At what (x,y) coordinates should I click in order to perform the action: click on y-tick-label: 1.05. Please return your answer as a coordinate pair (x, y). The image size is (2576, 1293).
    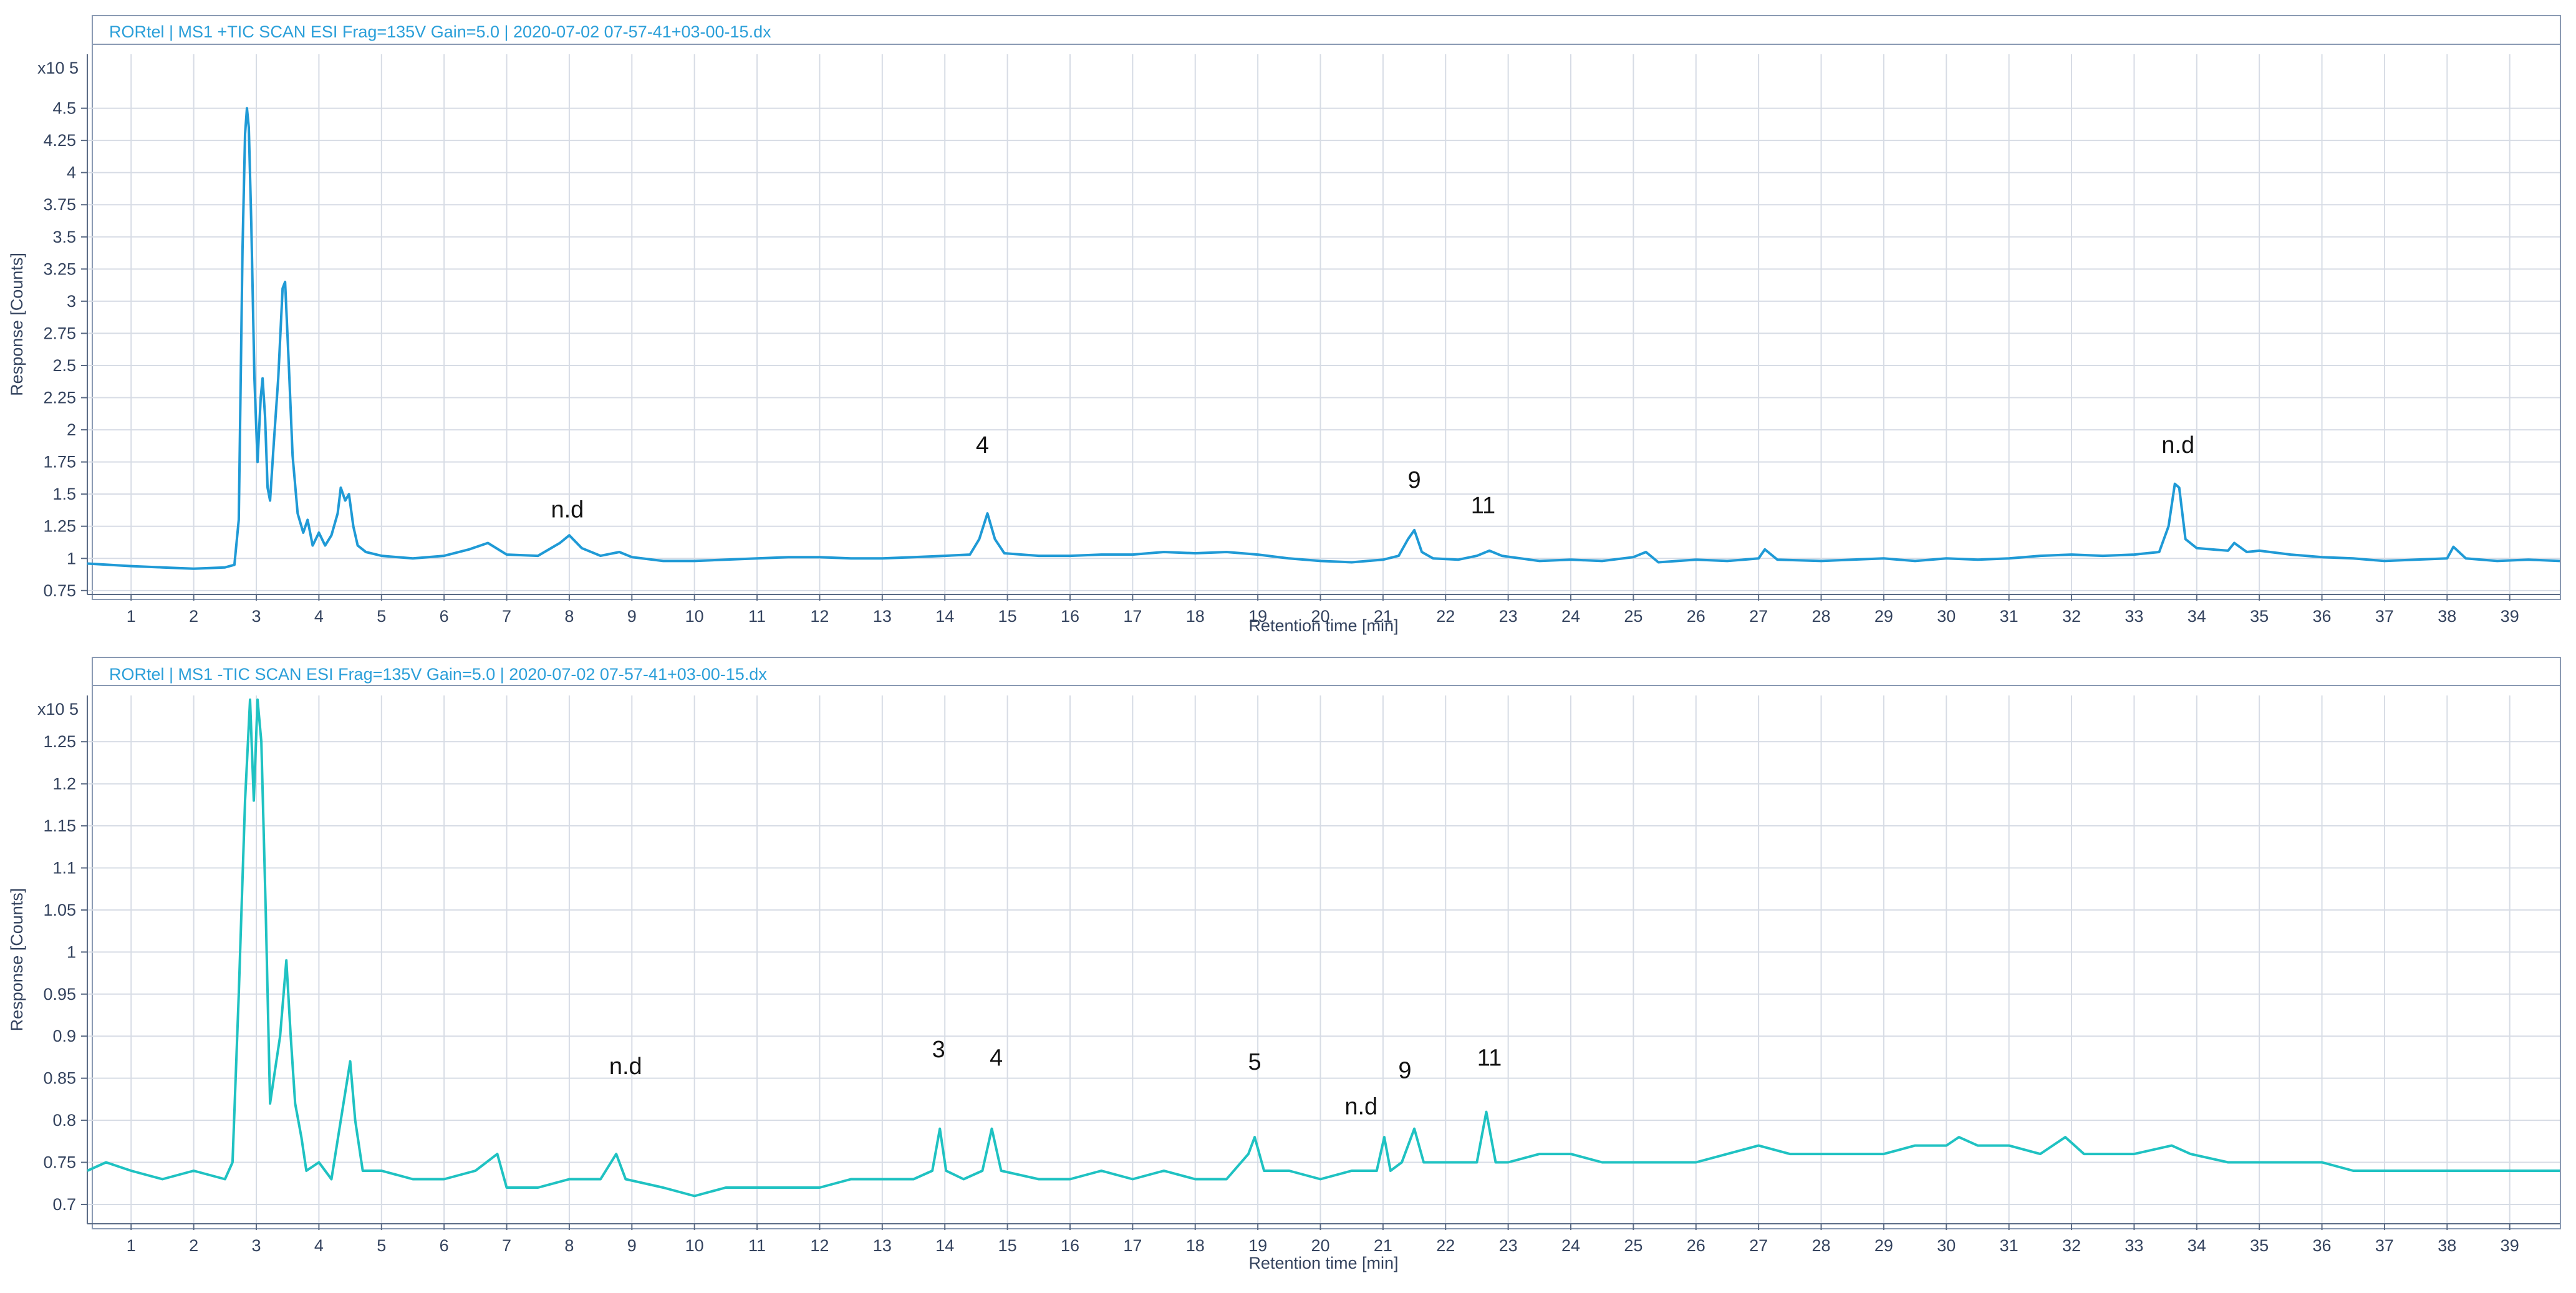
    Looking at the image, I should click on (59, 910).